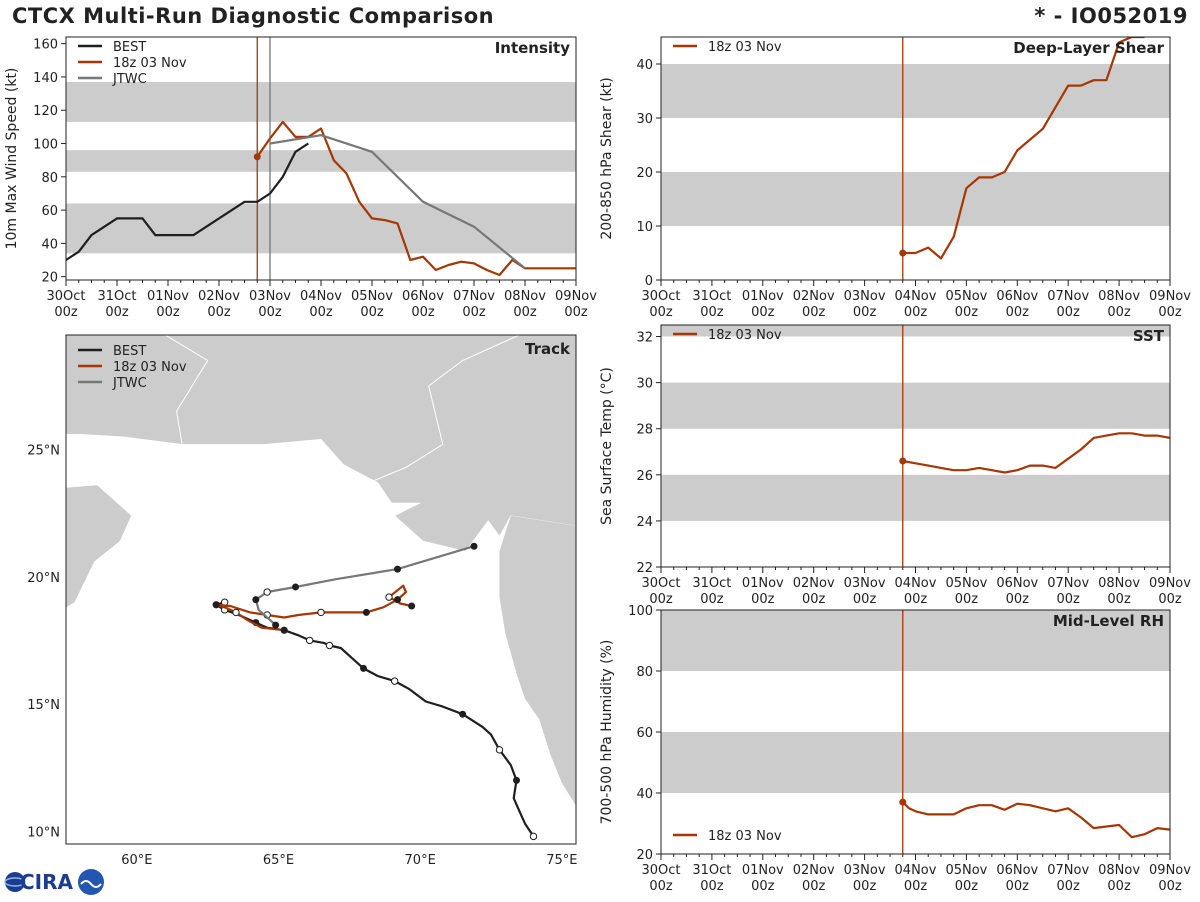  I want to click on track-ytick-label: 25°N, so click(43, 451).